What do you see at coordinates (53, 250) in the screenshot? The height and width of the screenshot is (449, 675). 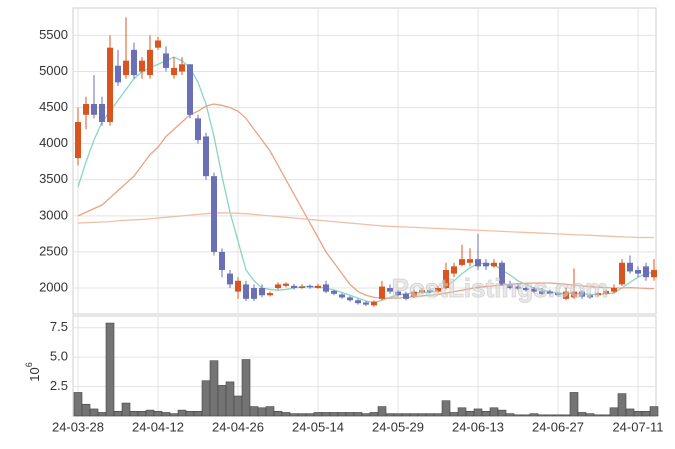 I see `y-tick-label: 2500` at bounding box center [53, 250].